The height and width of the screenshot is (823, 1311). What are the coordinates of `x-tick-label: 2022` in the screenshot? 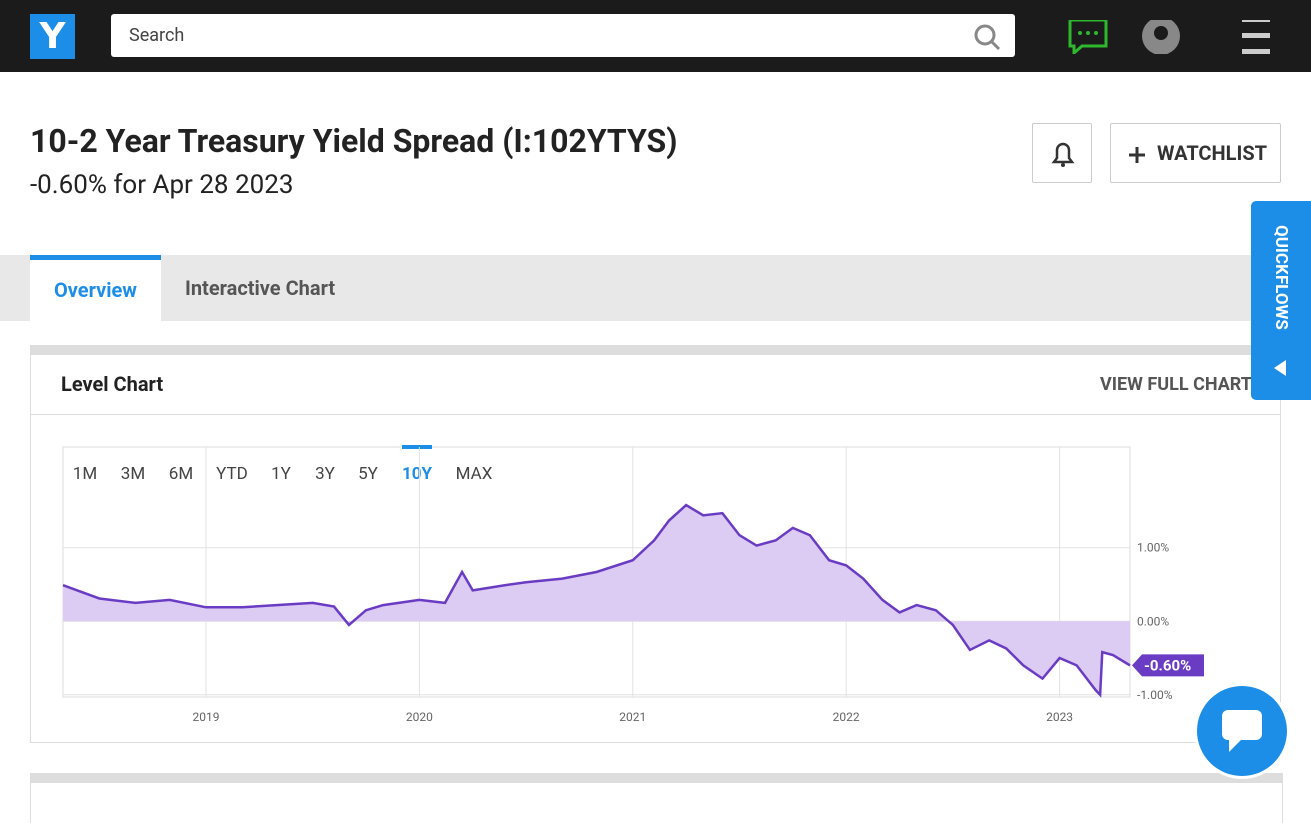 It's located at (846, 717).